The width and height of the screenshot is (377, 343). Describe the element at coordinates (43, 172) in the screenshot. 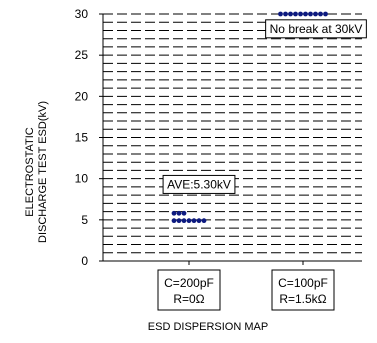

I see `y-axis-title-line-2: DISCHARGE TEST ESD(kV)` at that location.